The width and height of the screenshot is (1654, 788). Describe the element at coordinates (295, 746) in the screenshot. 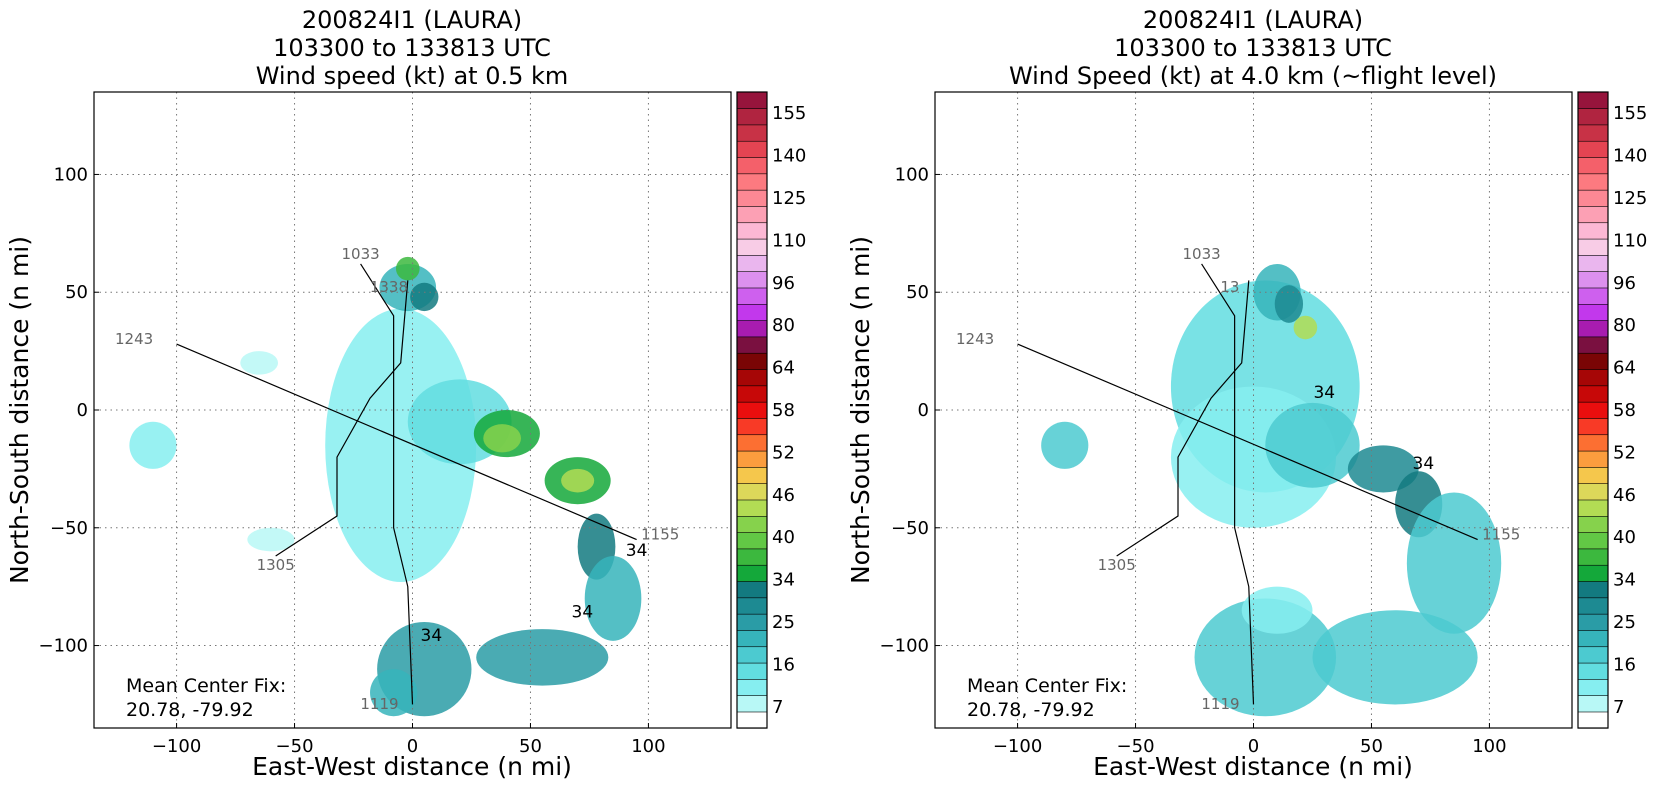

I see `x-tick-label: −50` at that location.